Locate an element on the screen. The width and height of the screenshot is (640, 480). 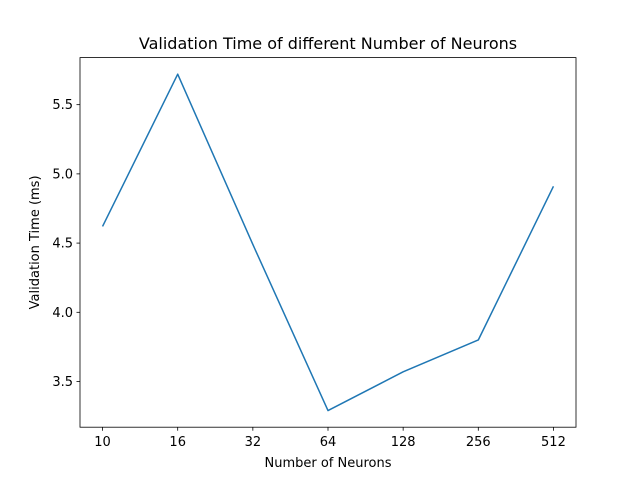
y-tick-label: 5.5 is located at coordinates (62, 105).